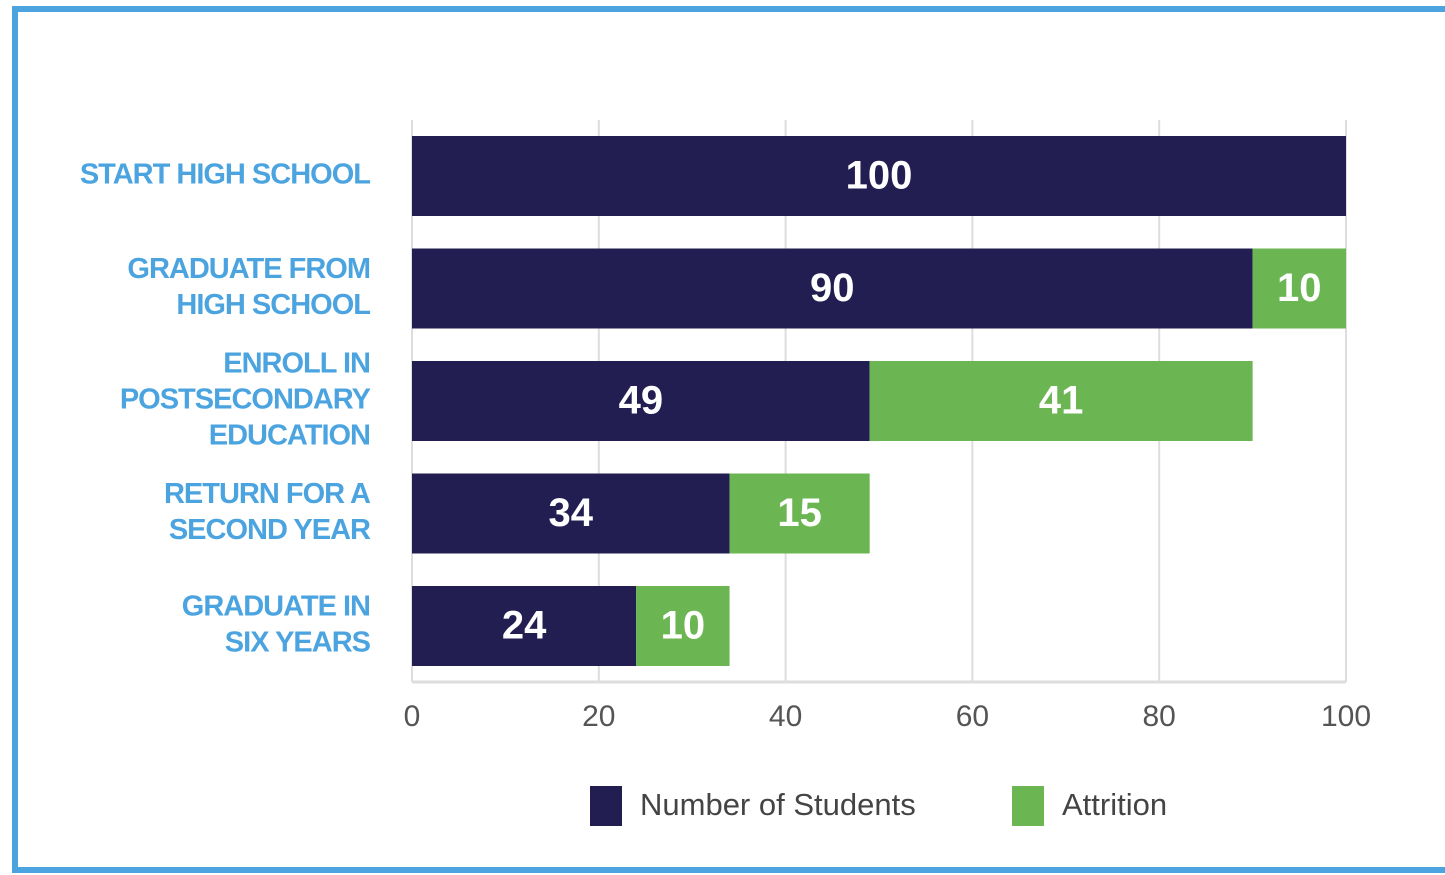 The width and height of the screenshot is (1445, 875). Describe the element at coordinates (1159, 716) in the screenshot. I see `x-tick-label: 80` at that location.